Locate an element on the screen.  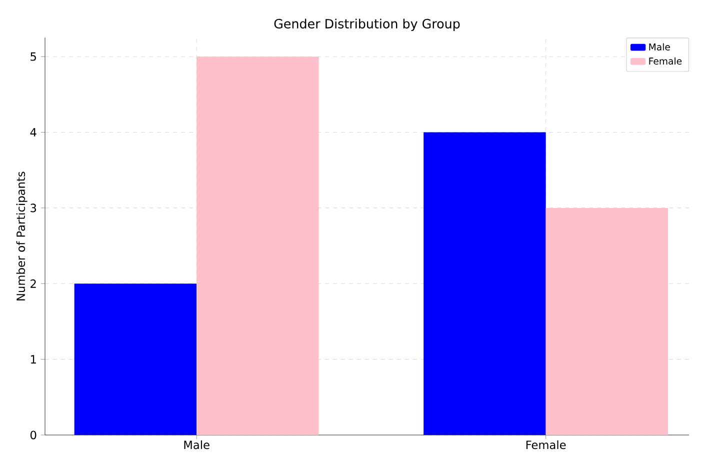
y-tick-label: 1 is located at coordinates (33, 359).